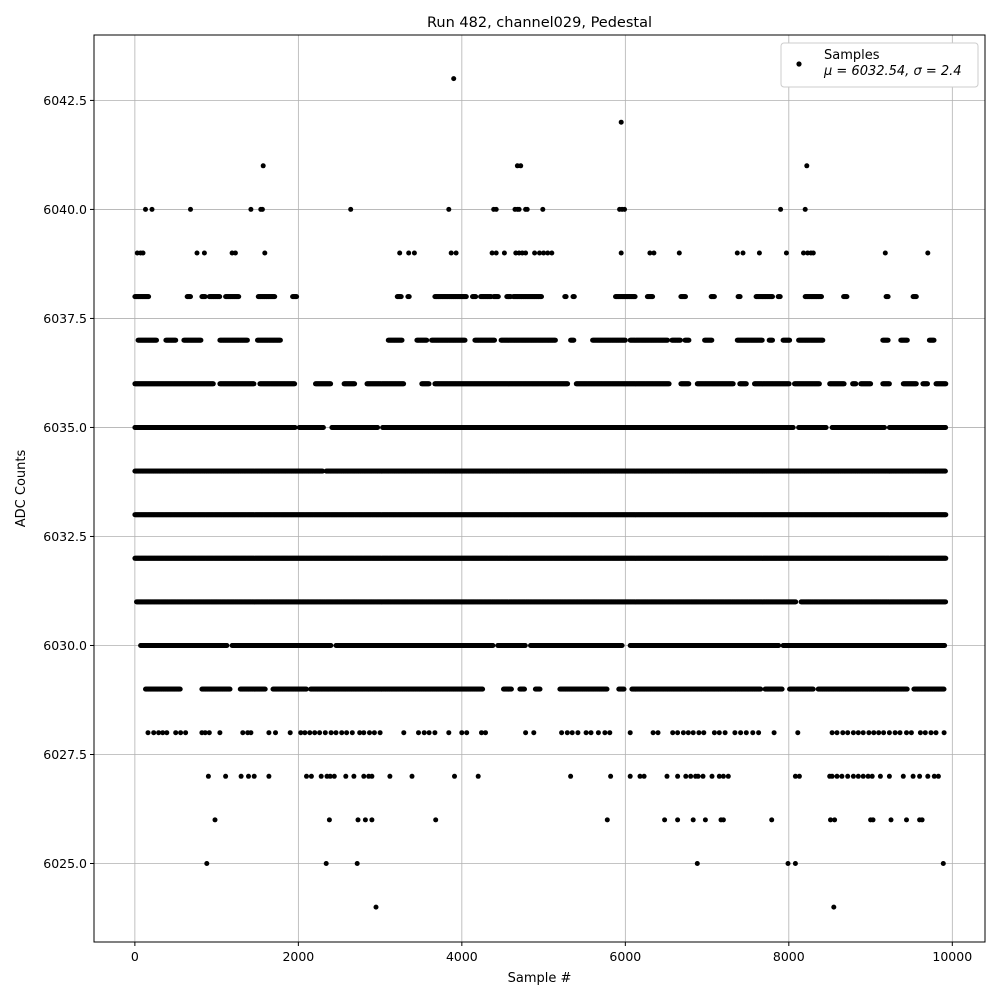 This screenshot has height=1000, width=1000. I want to click on chart-title: Run 482, channel029, Pedestal, so click(539, 23).